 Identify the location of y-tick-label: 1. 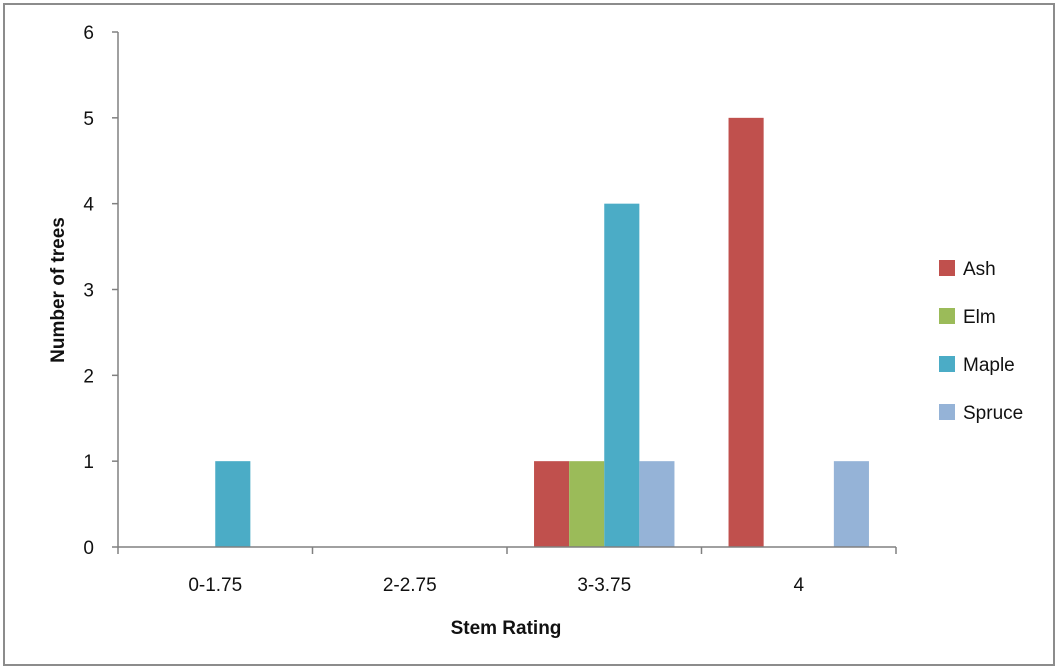
(88, 462).